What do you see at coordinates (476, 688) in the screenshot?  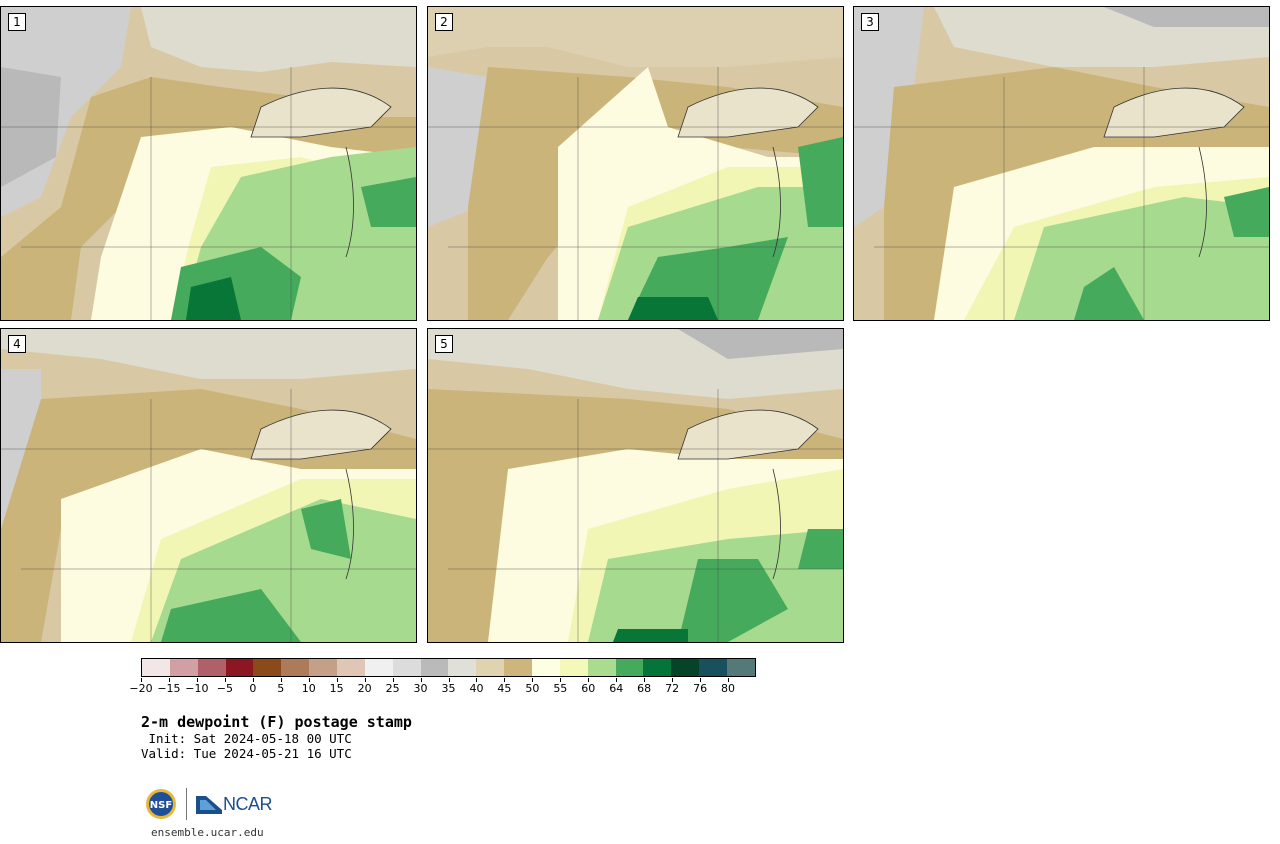 I see `colorbar-tick-label: 40` at bounding box center [476, 688].